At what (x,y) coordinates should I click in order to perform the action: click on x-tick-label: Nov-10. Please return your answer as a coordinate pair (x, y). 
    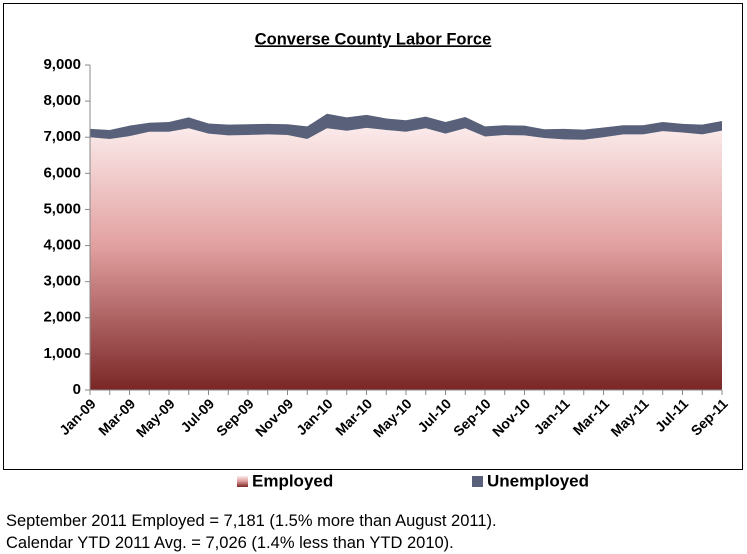
    Looking at the image, I should click on (511, 417).